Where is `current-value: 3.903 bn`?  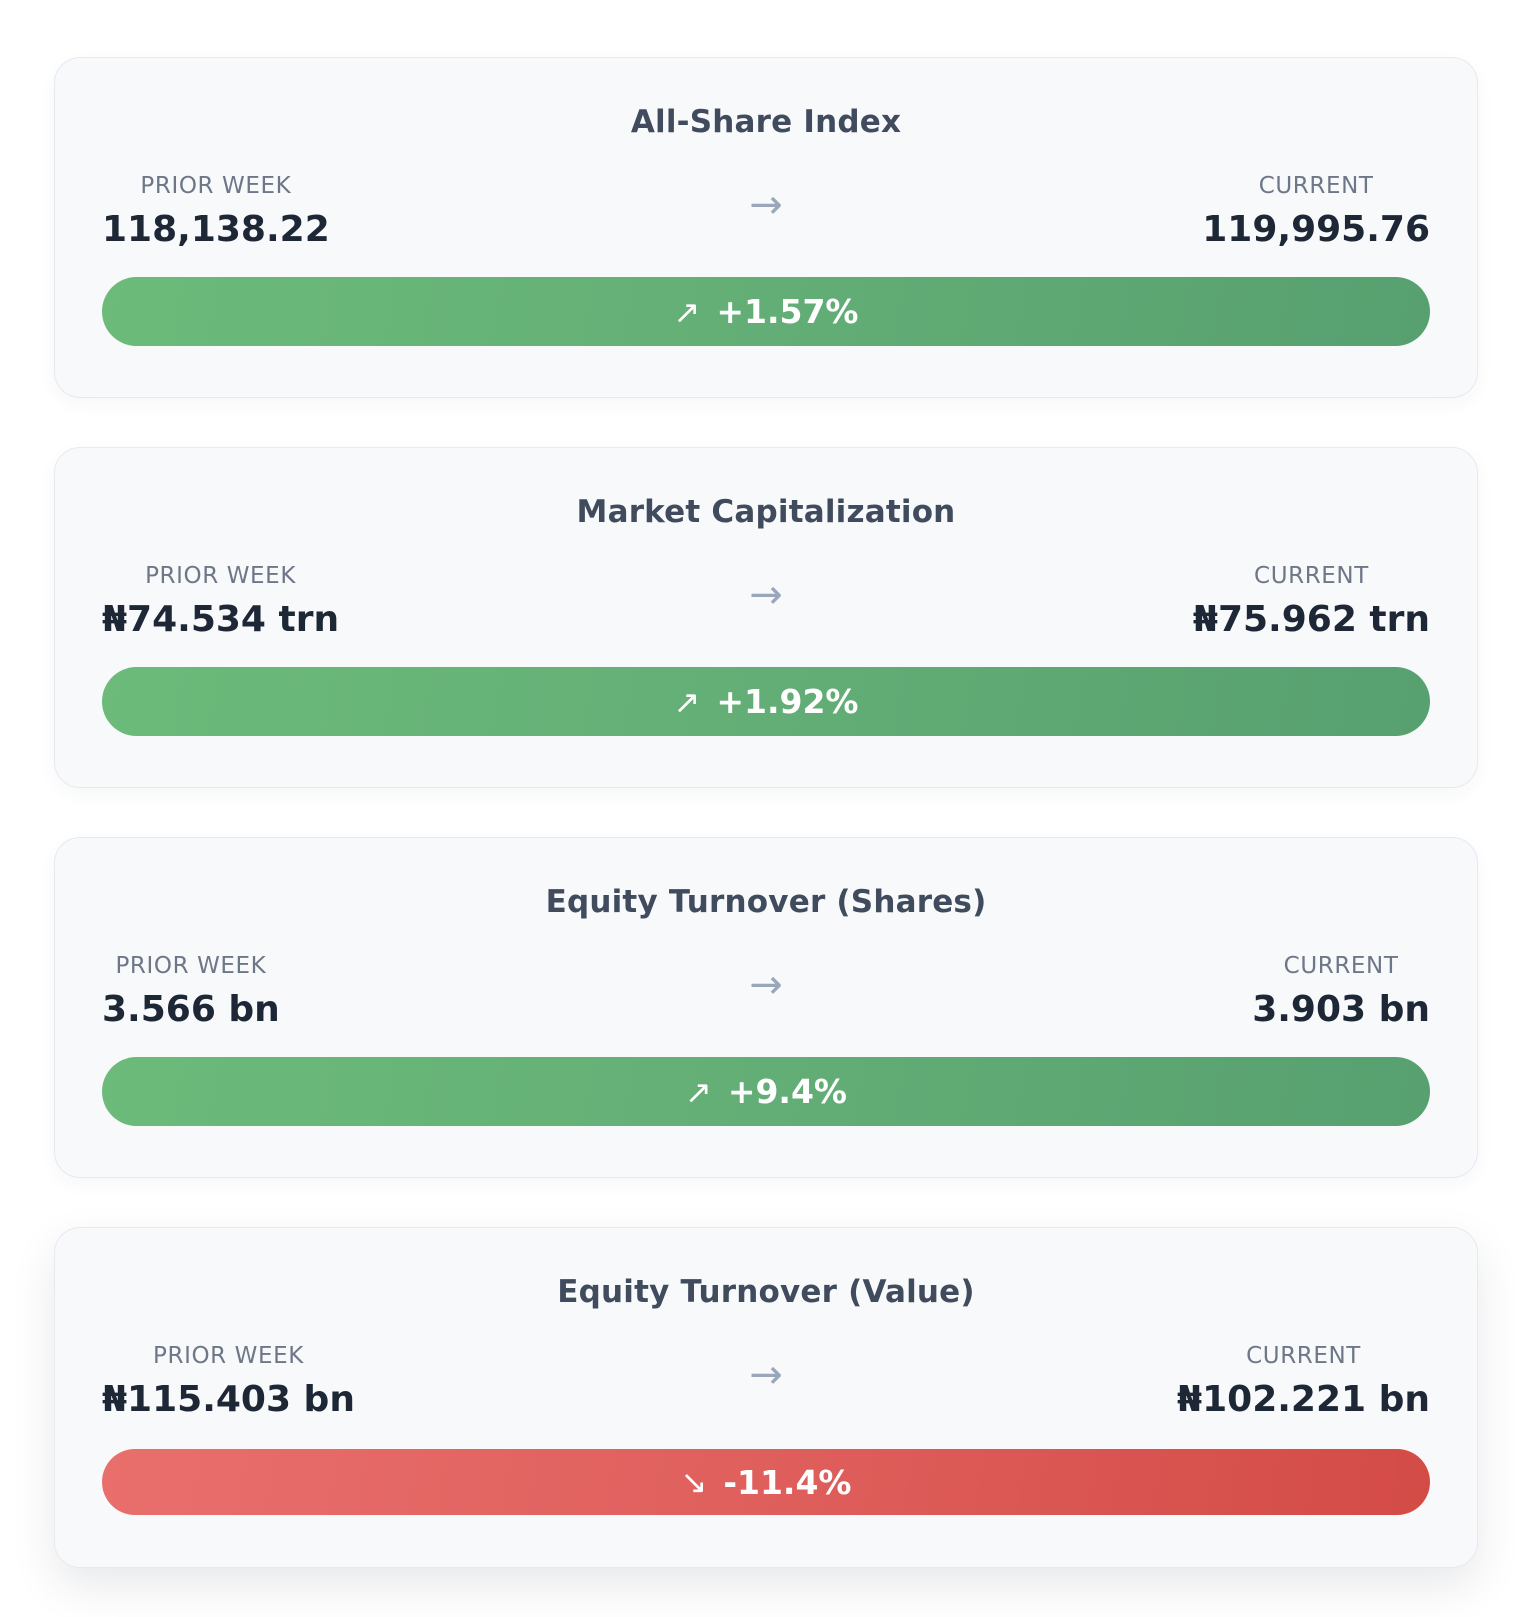
current-value: 3.903 bn is located at coordinates (1341, 1009).